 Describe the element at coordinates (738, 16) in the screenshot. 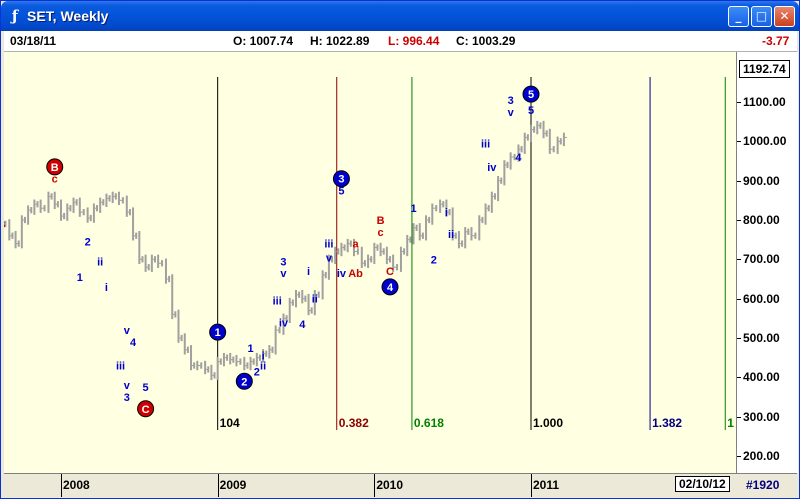

I see `minimize-button: _` at that location.